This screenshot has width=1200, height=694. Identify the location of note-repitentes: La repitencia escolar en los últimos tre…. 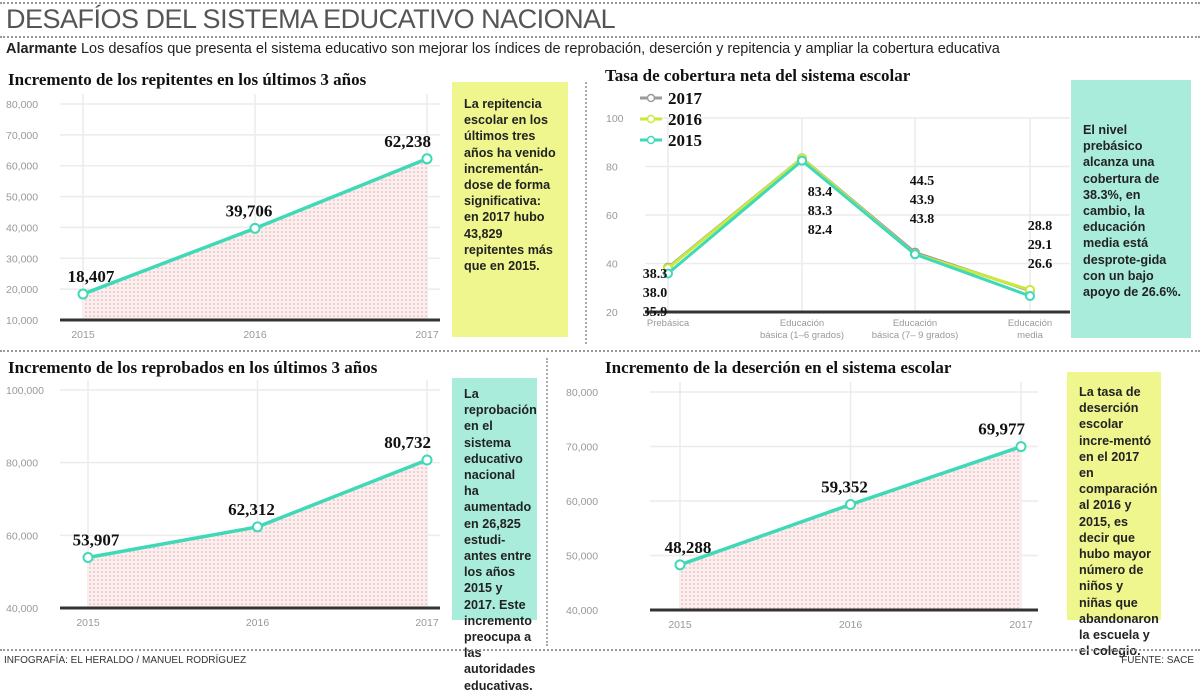
(510, 209).